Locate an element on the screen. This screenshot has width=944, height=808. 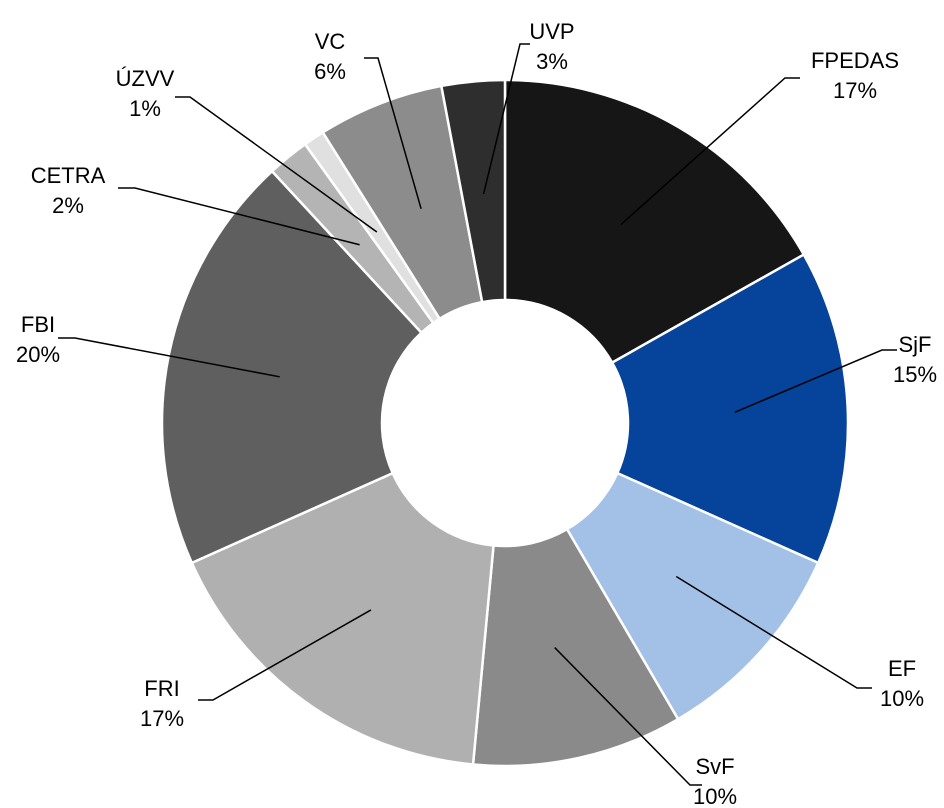
value-label: 15% is located at coordinates (915, 374).